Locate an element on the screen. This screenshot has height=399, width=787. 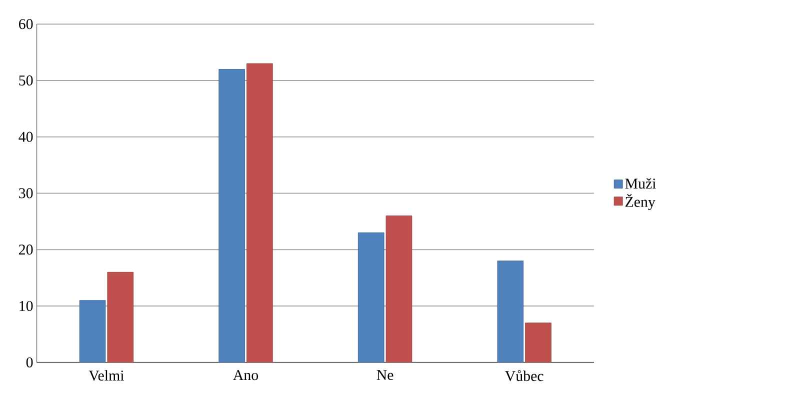
y-tick-label: 10 is located at coordinates (26, 305).